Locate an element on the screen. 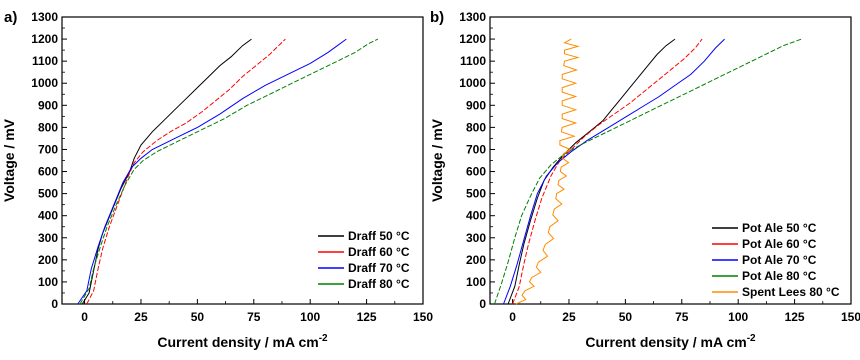 This screenshot has width=860, height=360. legend-label: Spent Lees 80 °C is located at coordinates (791, 292).